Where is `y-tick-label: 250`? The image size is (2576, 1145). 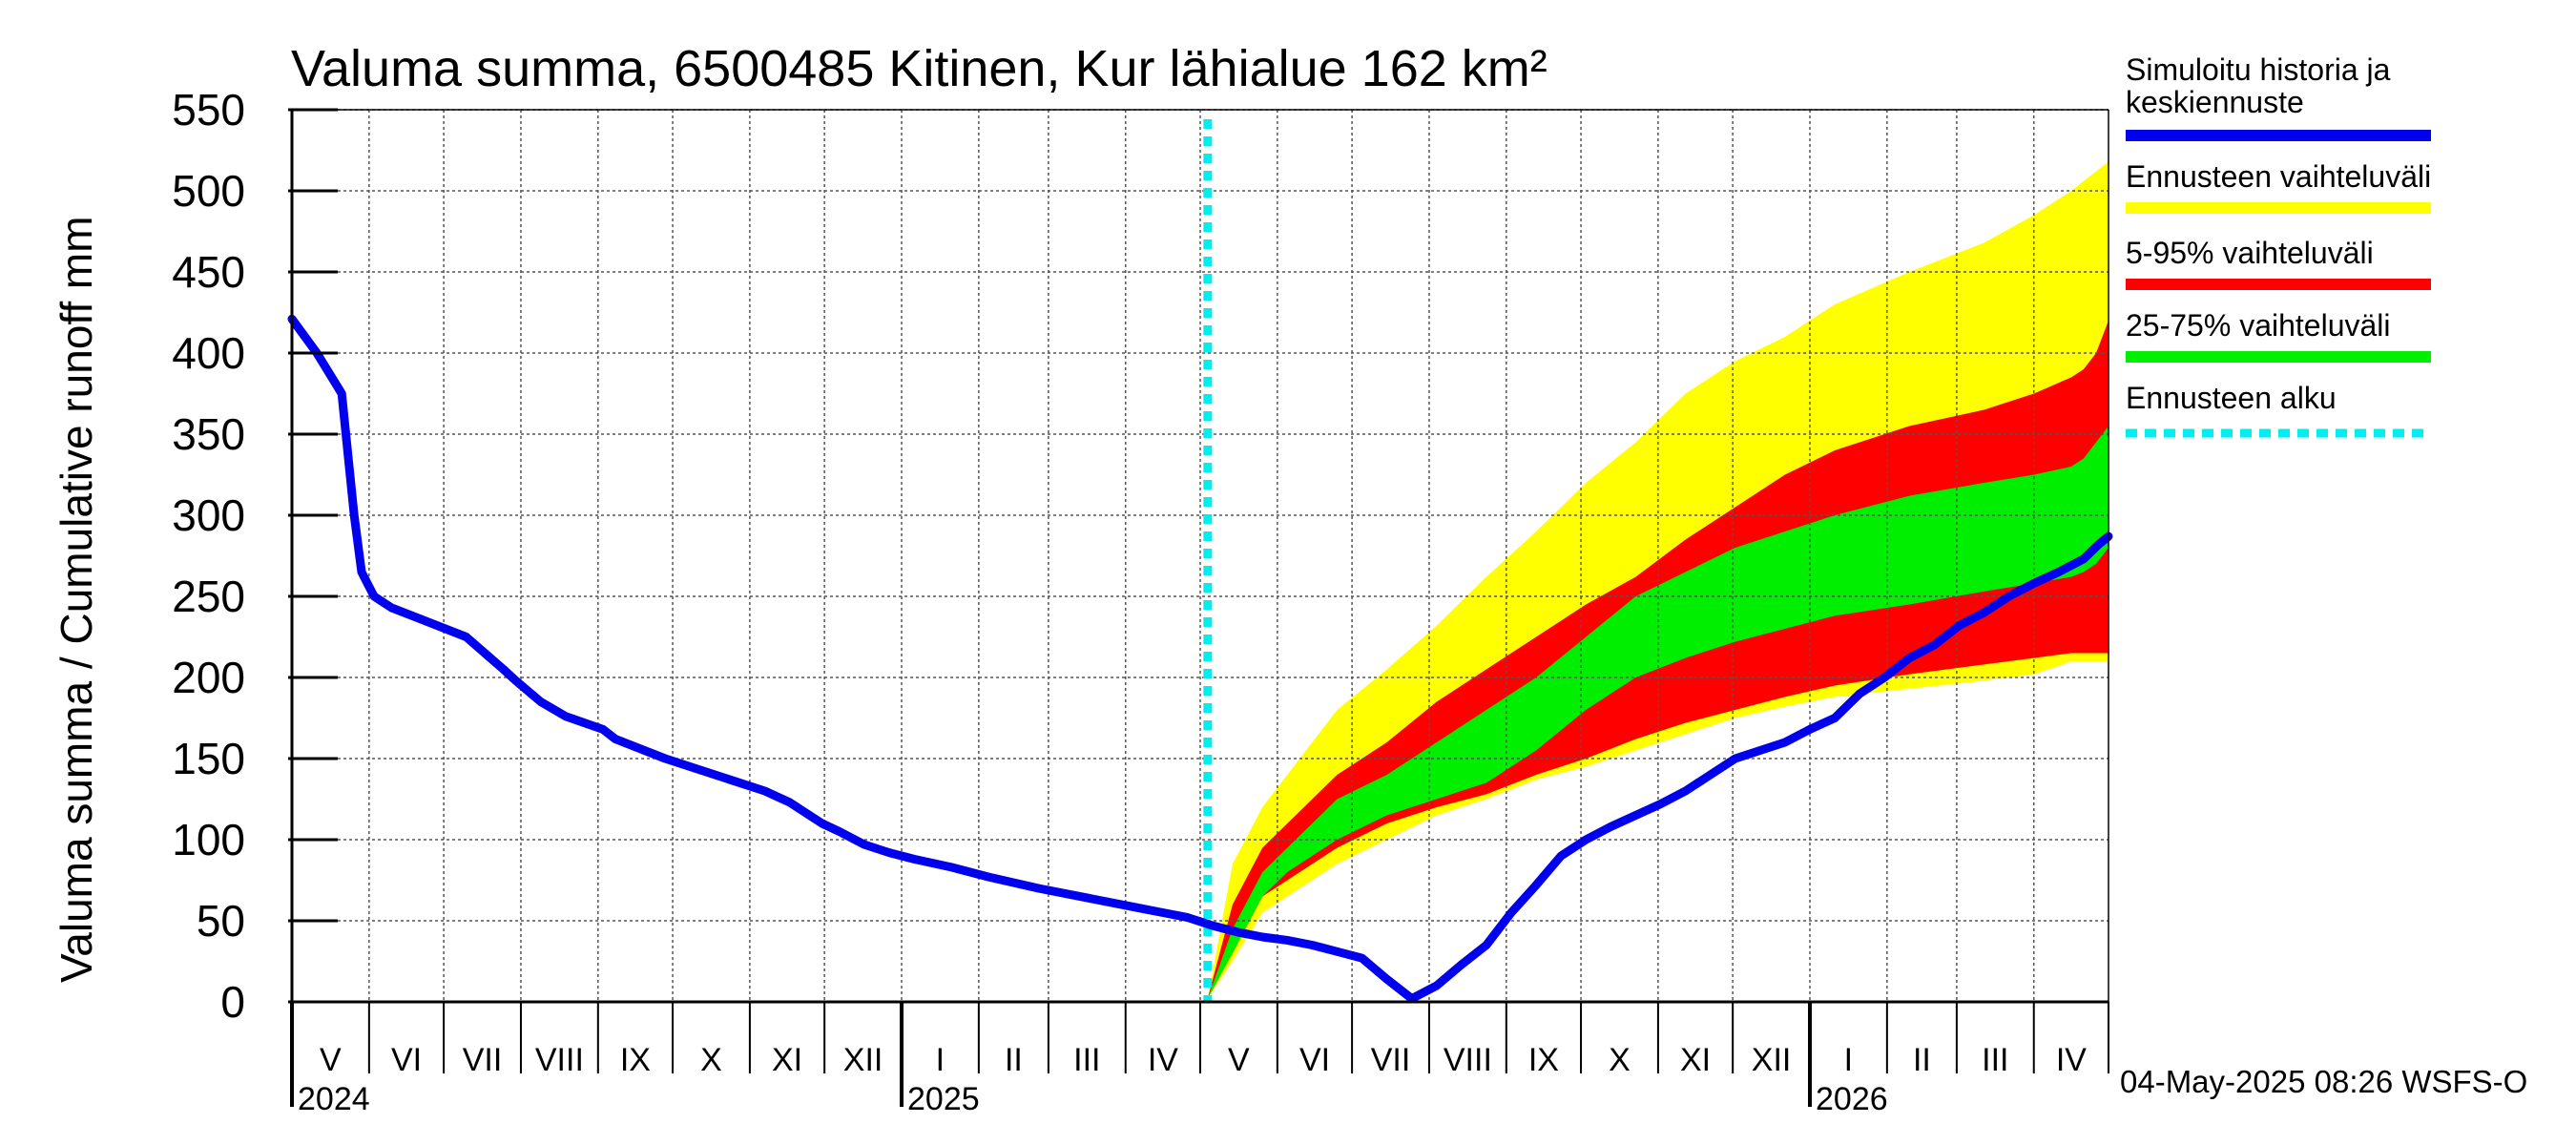 y-tick-label: 250 is located at coordinates (208, 596).